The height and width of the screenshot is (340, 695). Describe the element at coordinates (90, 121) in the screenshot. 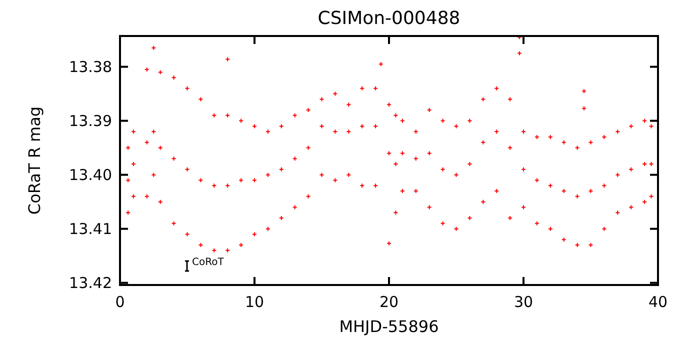

I see `y-tick-label: 13.39` at that location.